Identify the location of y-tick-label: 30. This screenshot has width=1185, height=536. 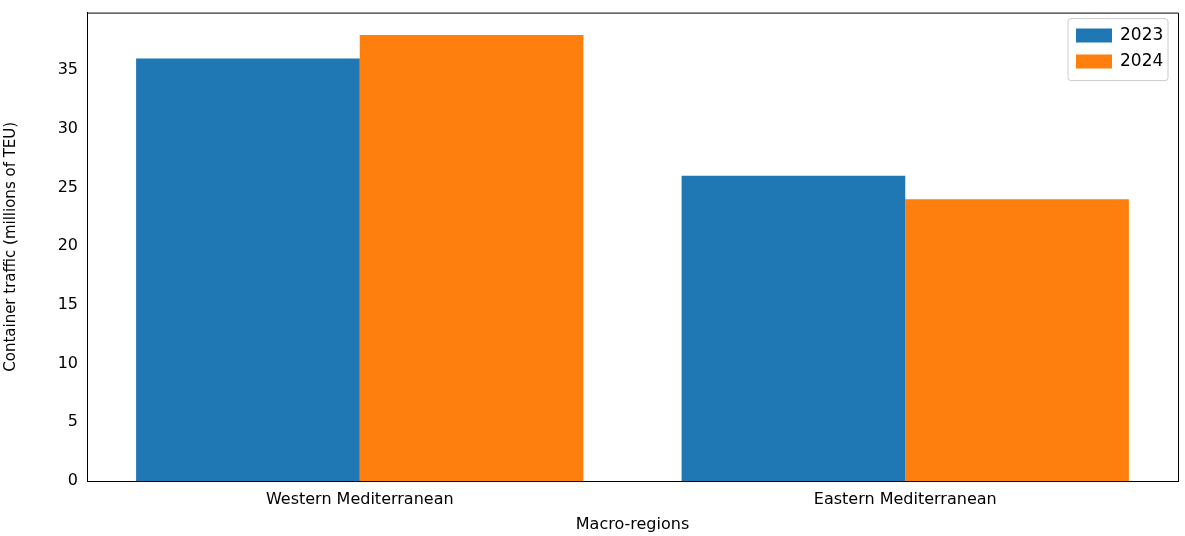
(67, 127).